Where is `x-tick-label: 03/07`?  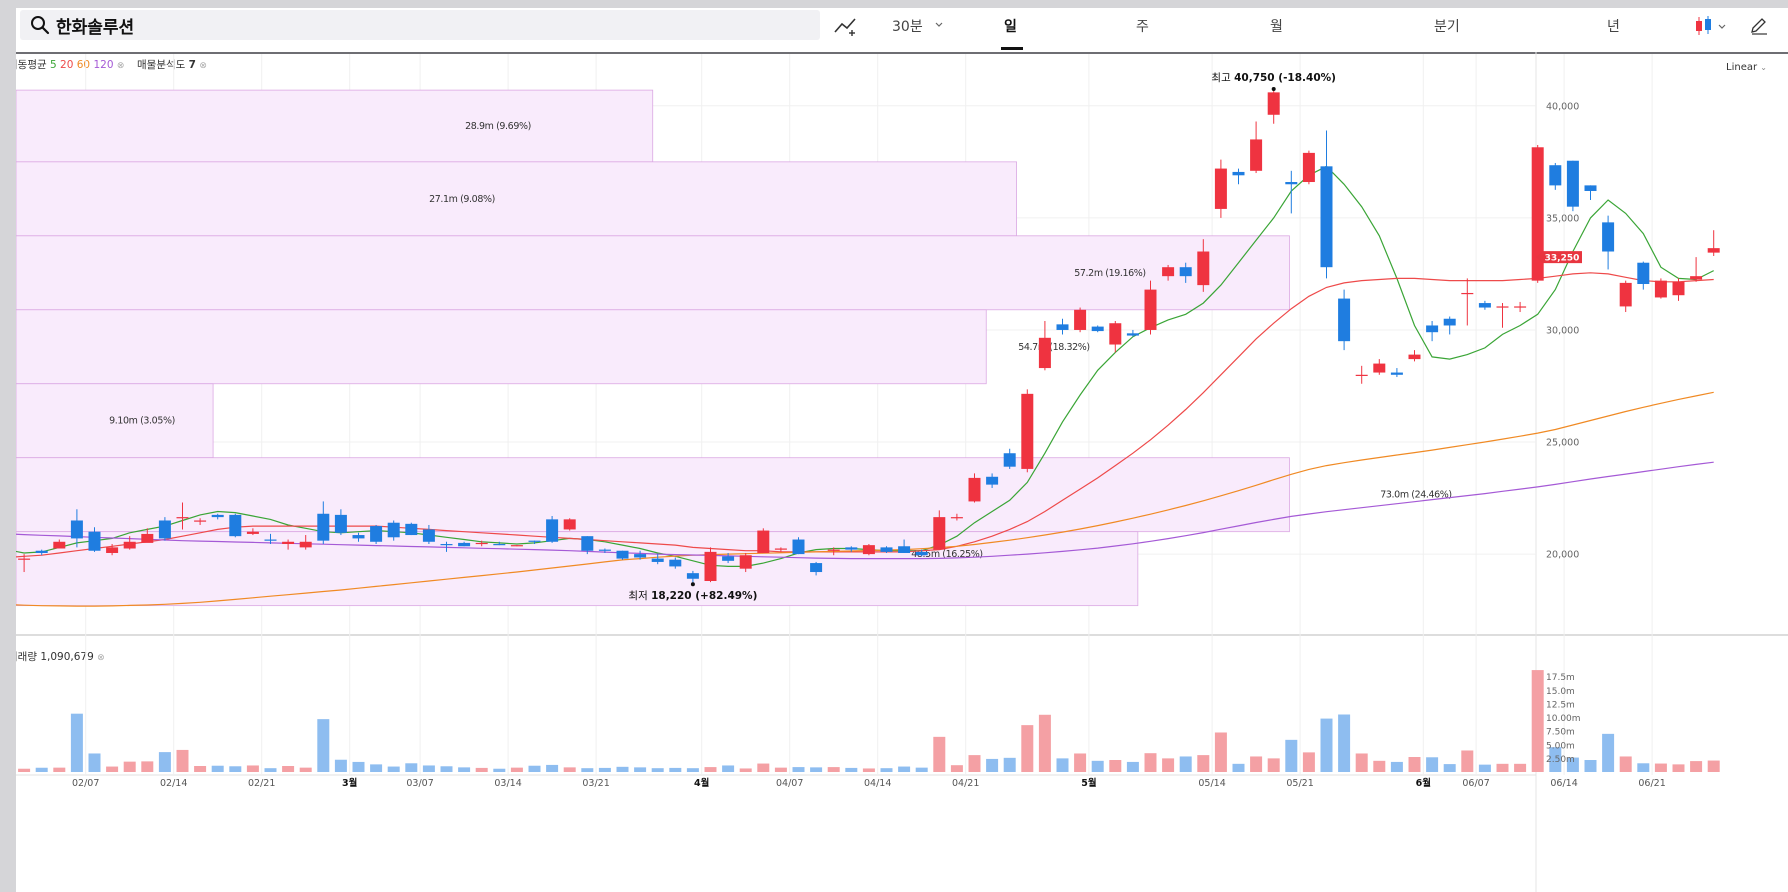 x-tick-label: 03/07 is located at coordinates (419, 783).